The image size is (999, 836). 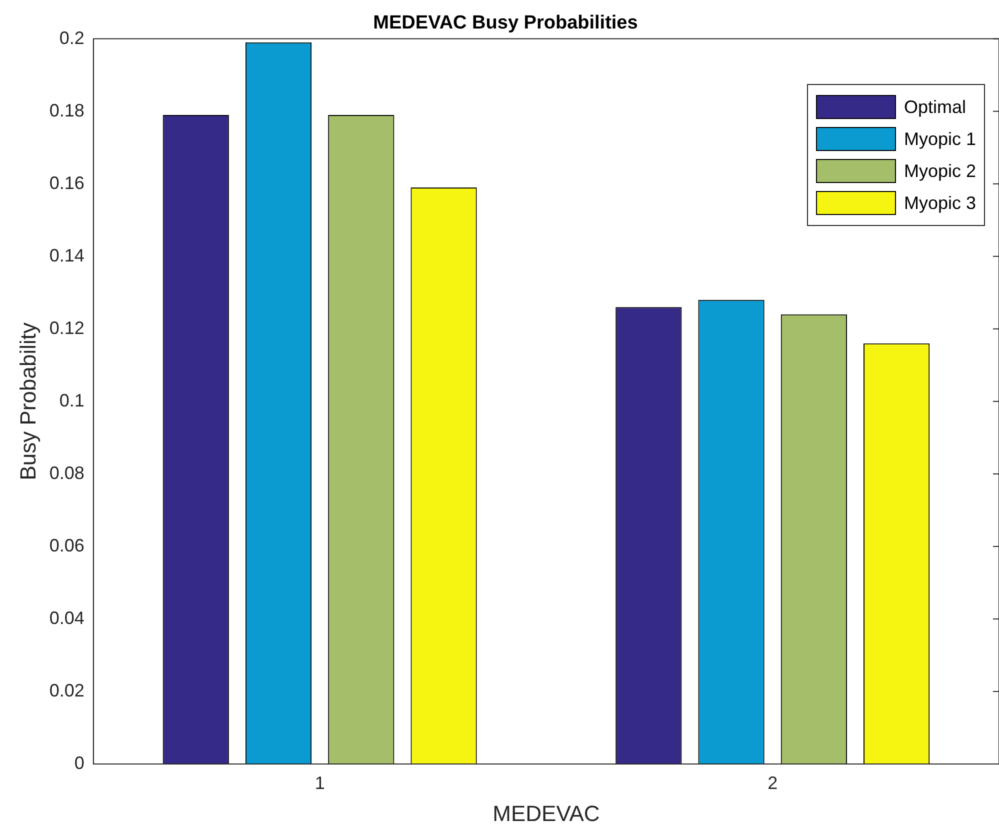 What do you see at coordinates (66, 182) in the screenshot?
I see `y-tick-label: 0.16` at bounding box center [66, 182].